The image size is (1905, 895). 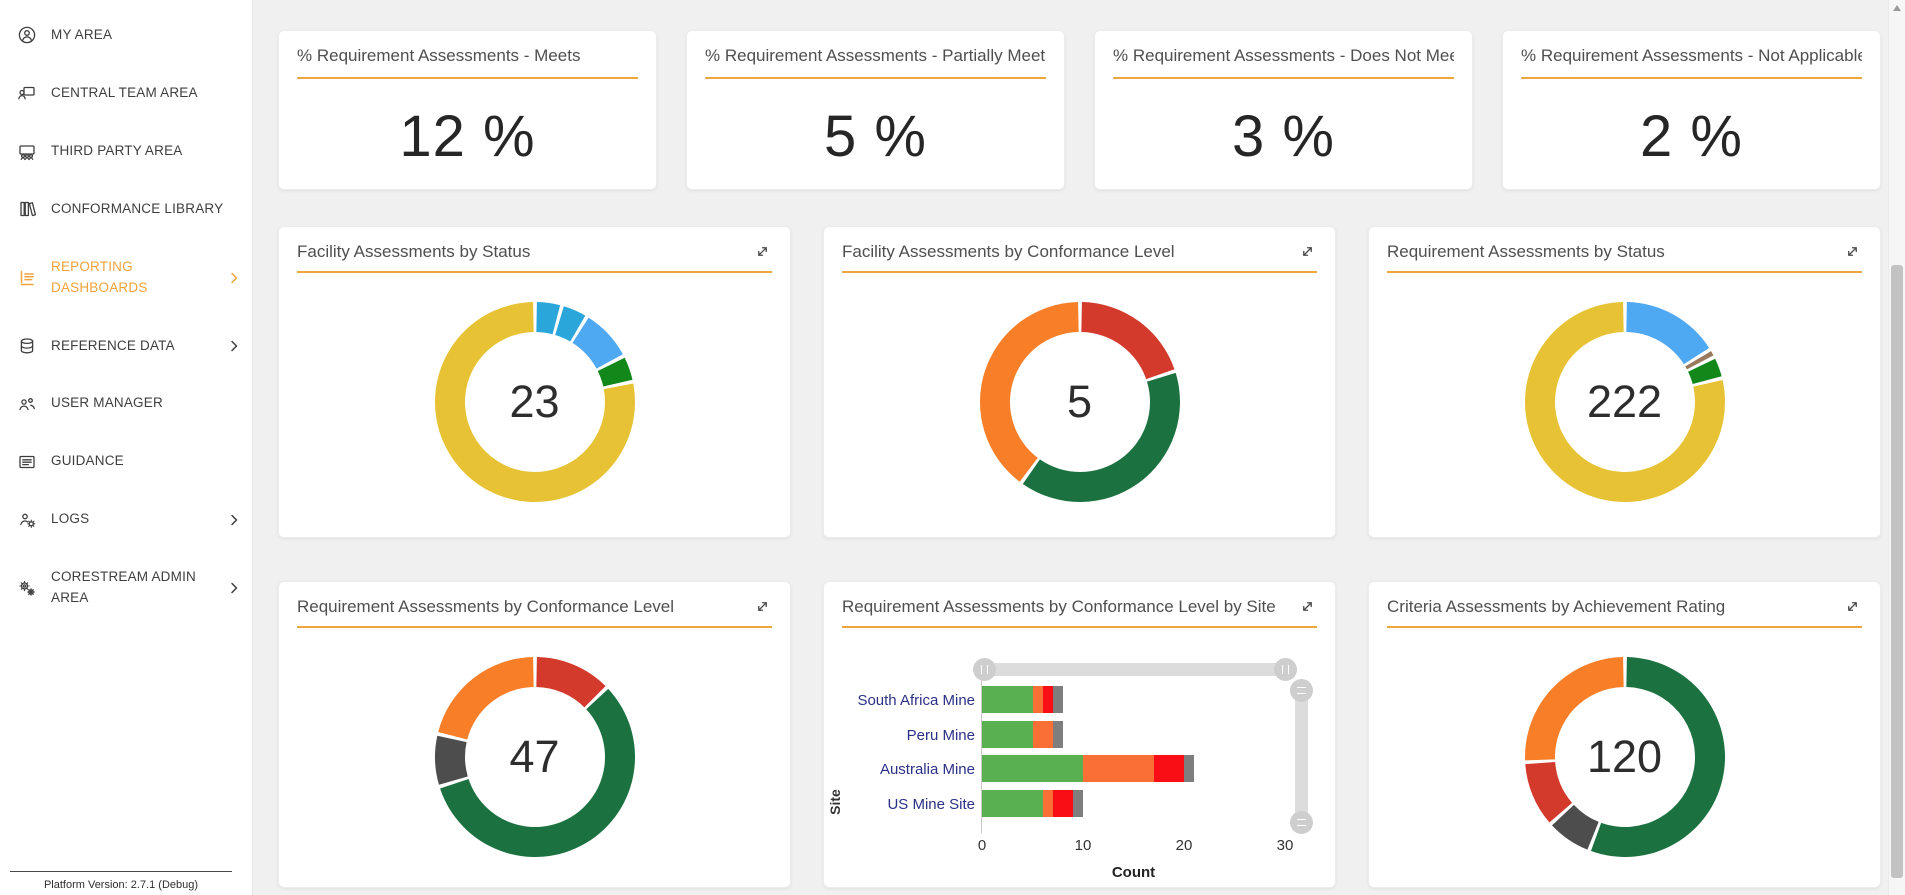 I want to click on slider-handle-left, so click(x=984, y=669).